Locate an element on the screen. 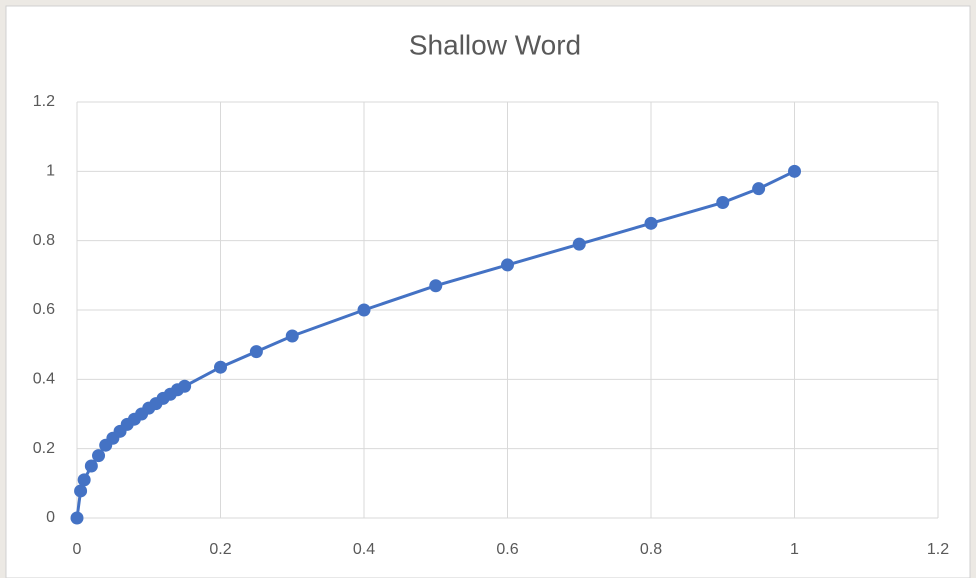 This screenshot has width=976, height=578. y-tick-label: 0.8 is located at coordinates (44, 240).